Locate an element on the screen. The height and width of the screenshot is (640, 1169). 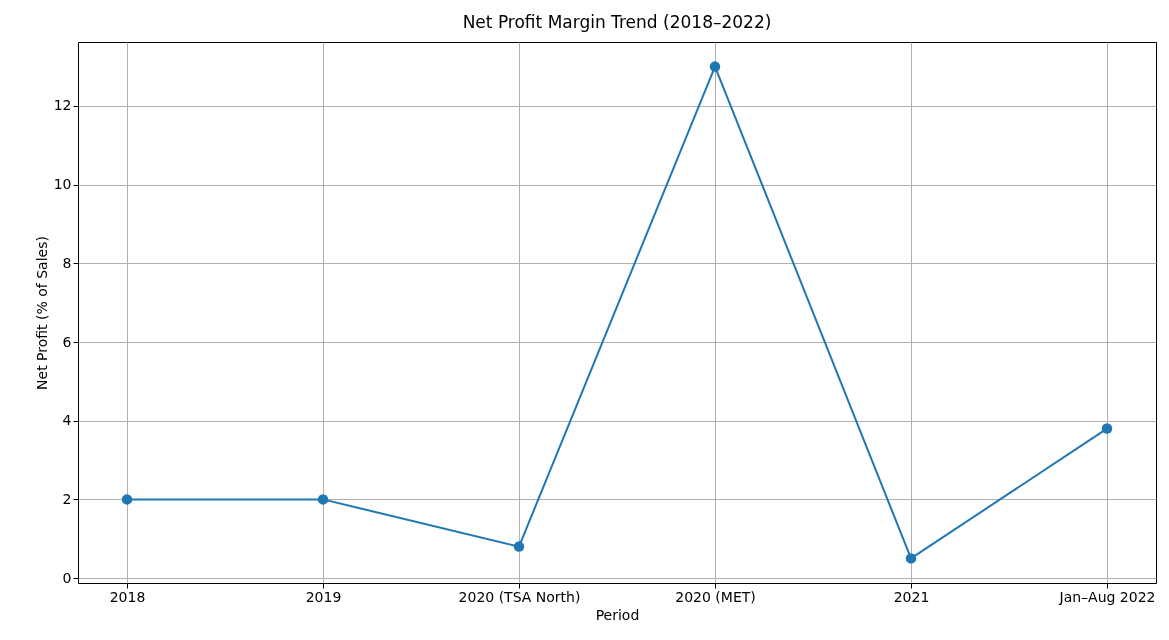
y-tick-label: 2 is located at coordinates (67, 498).